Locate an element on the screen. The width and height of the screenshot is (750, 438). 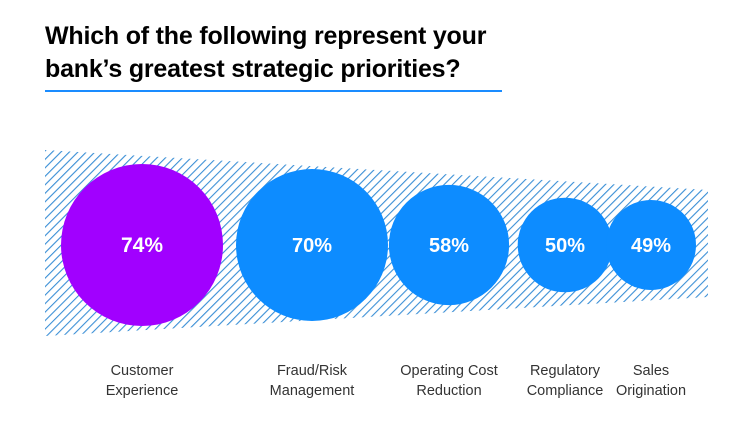
category-label-line: Origination is located at coordinates (651, 391).